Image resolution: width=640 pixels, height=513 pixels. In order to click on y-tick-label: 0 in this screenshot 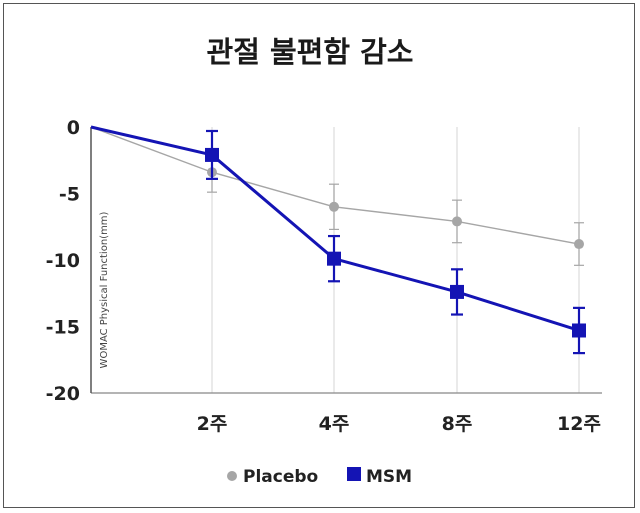, I will do `click(73, 128)`.